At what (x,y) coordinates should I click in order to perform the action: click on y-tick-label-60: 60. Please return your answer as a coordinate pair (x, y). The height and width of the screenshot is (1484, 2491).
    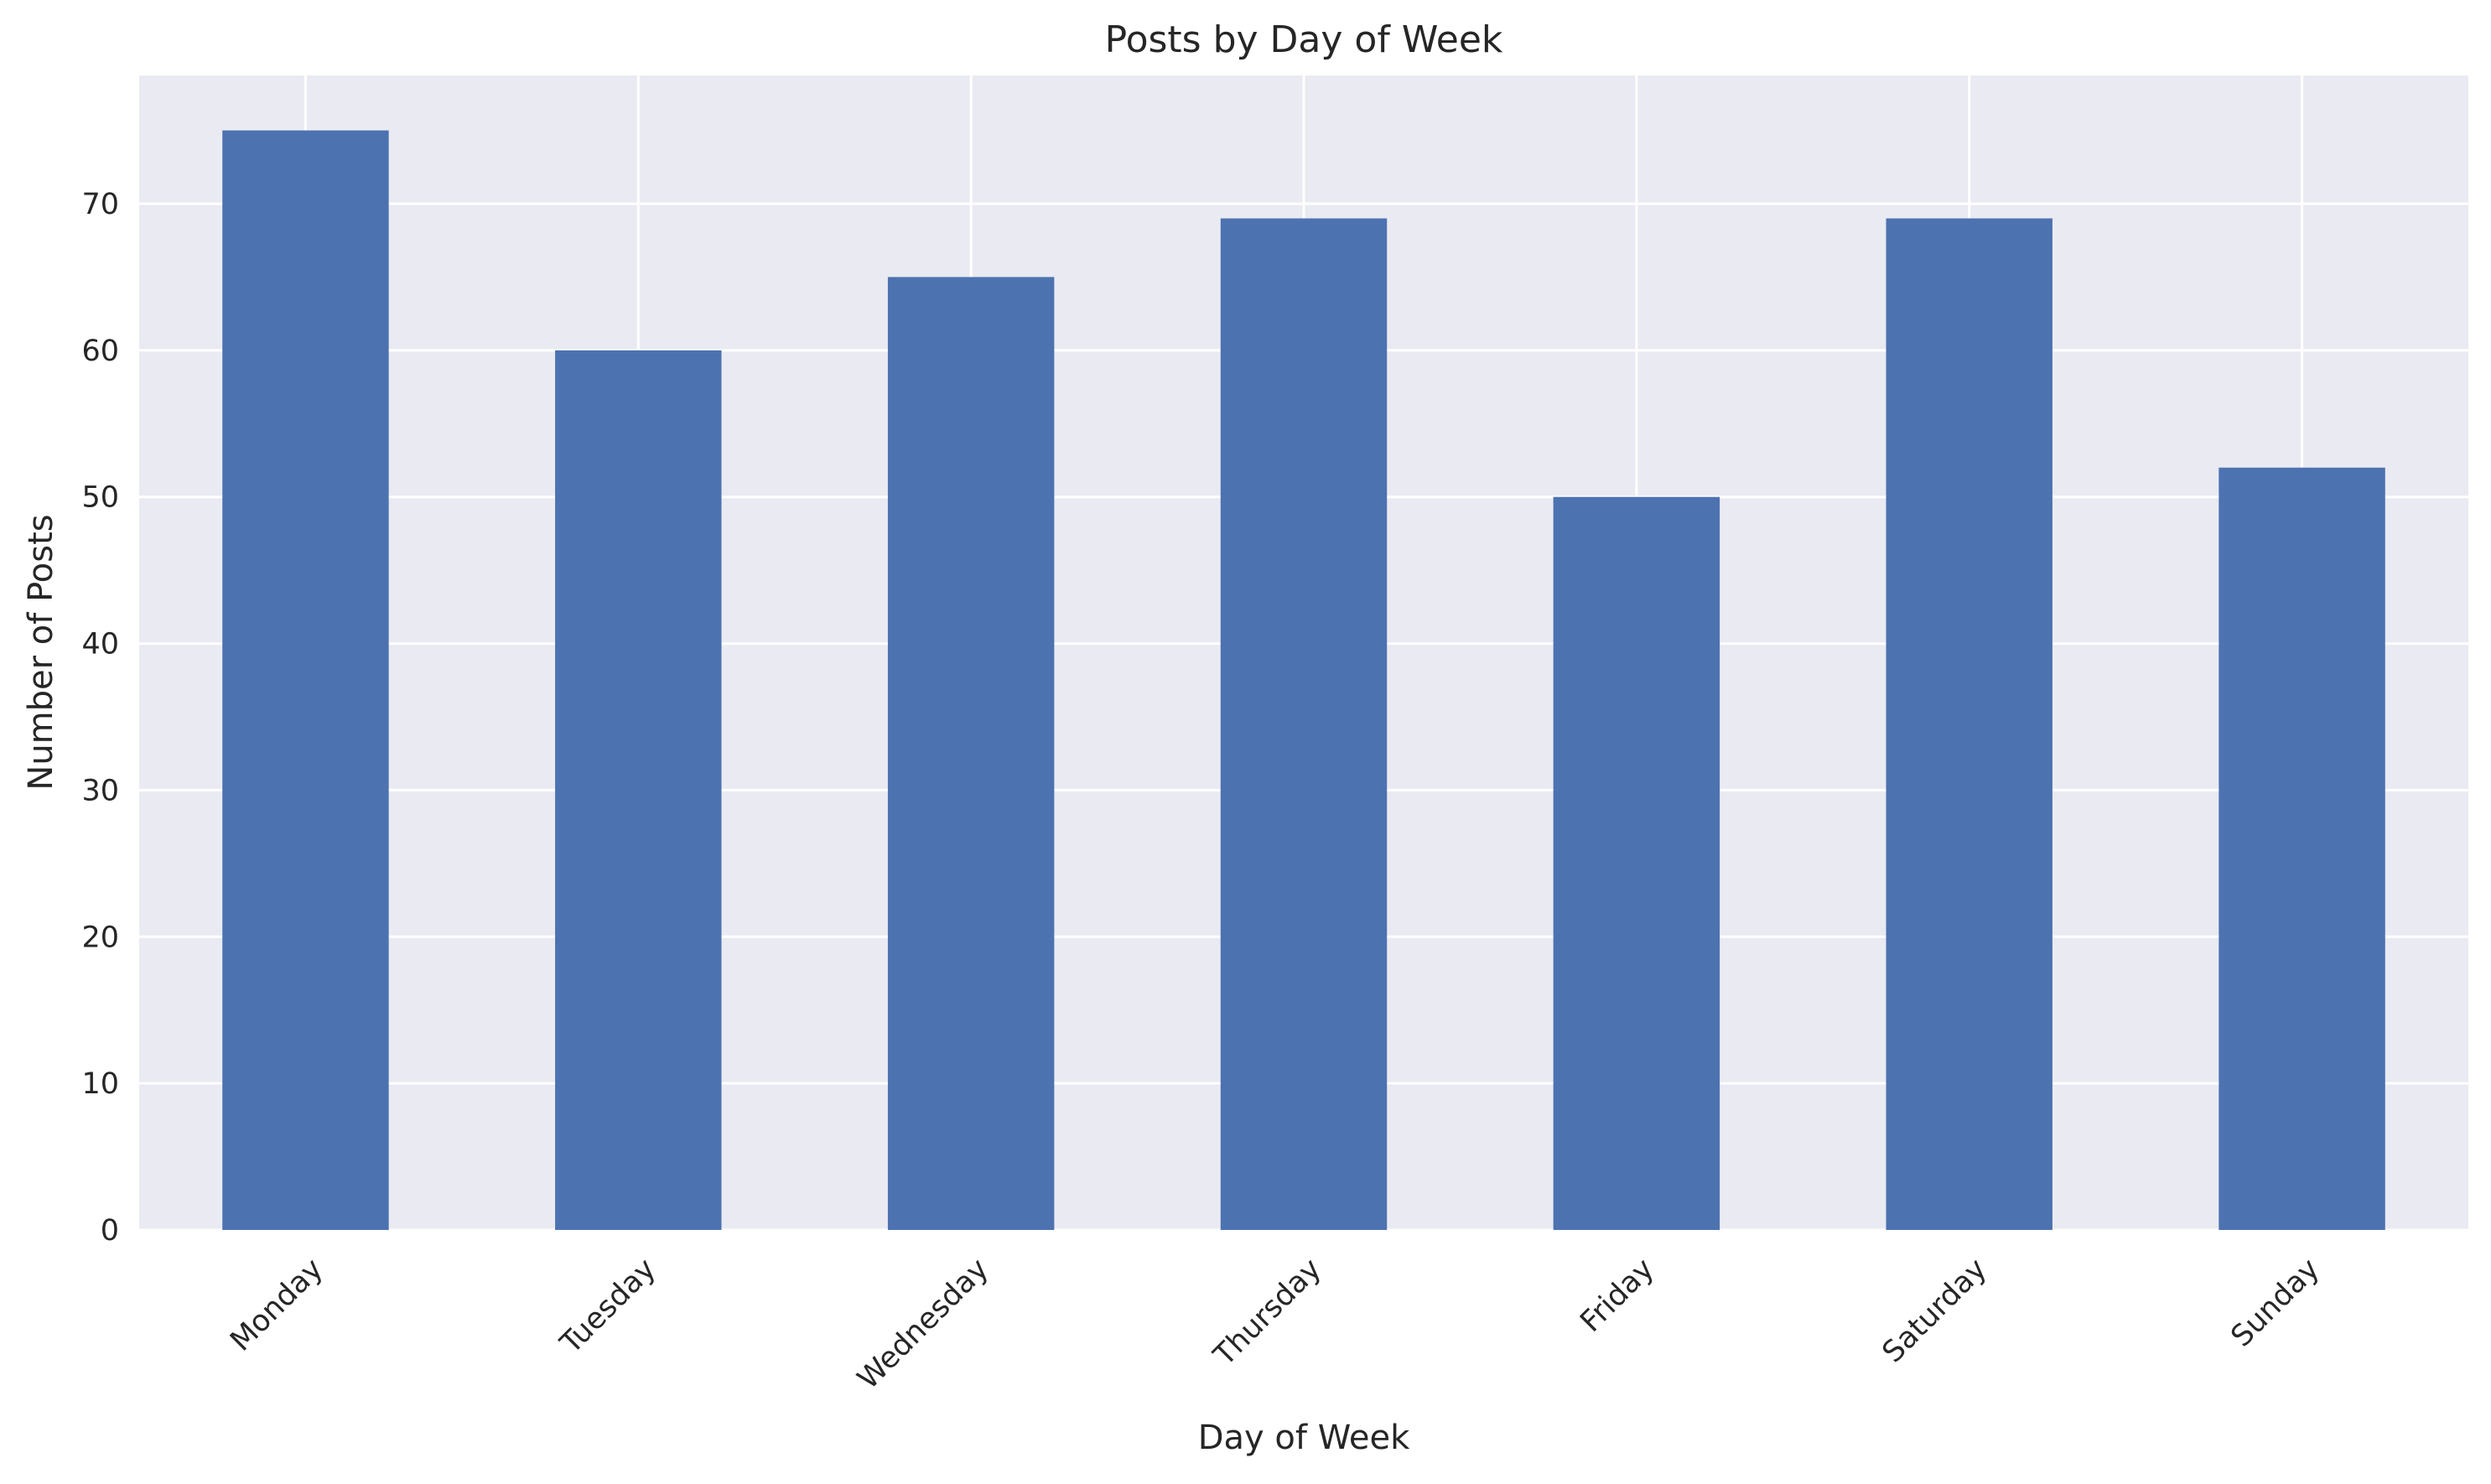
    Looking at the image, I should click on (100, 351).